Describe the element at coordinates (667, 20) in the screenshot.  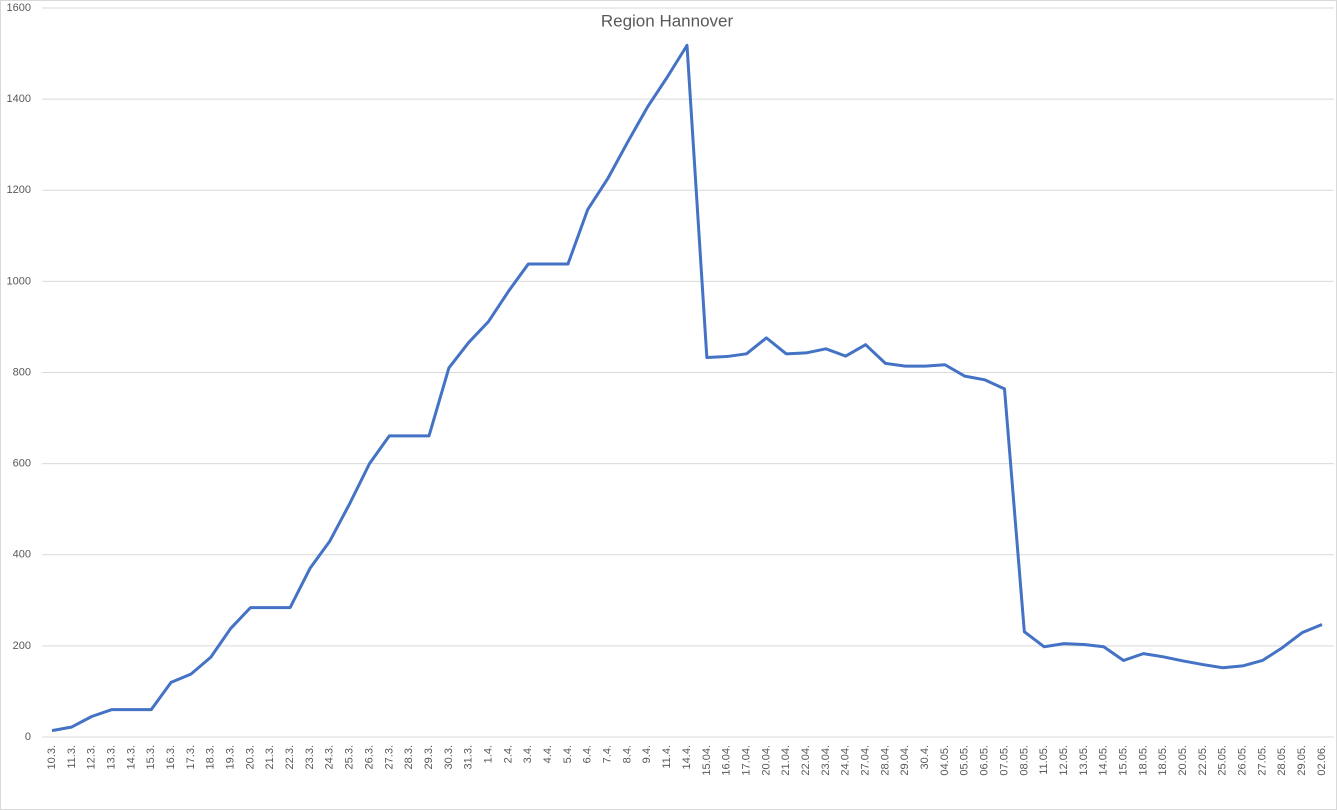
I see `chart-title: Region Hannover` at that location.